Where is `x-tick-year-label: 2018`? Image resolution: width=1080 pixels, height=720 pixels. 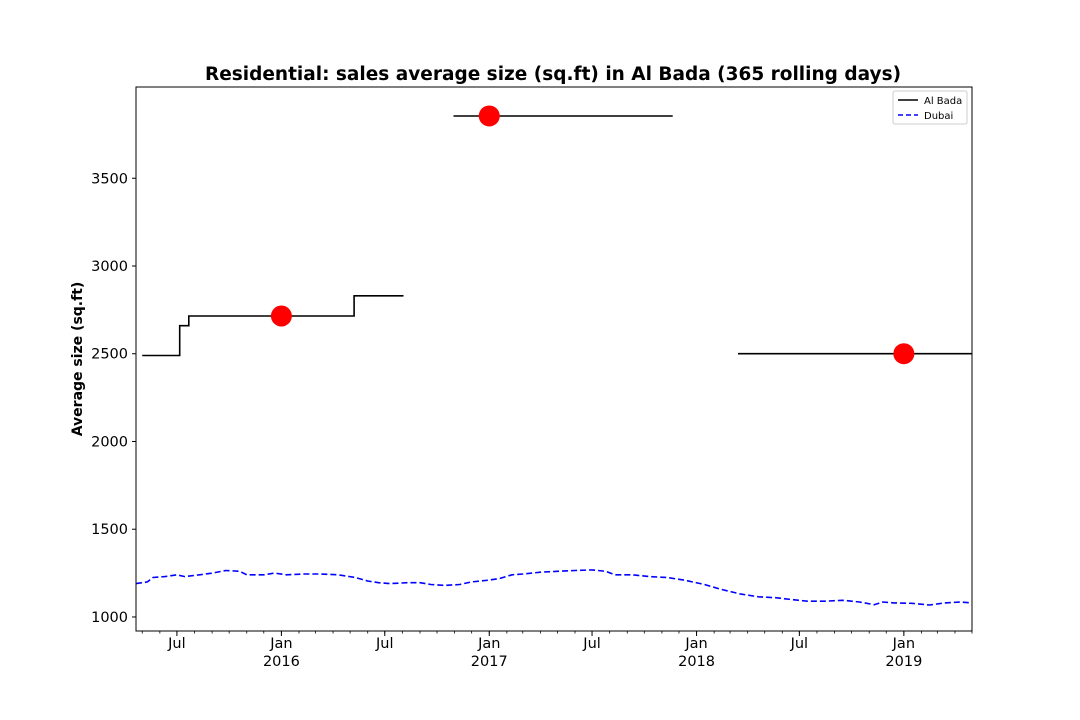 x-tick-year-label: 2018 is located at coordinates (696, 662).